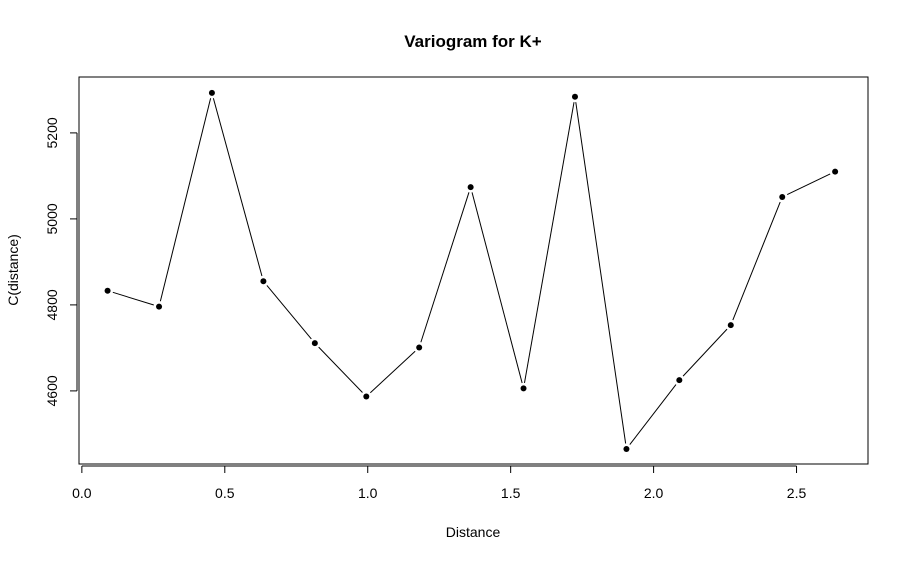 Image resolution: width=909 pixels, height=562 pixels. I want to click on y-tick-label: 5200, so click(52, 132).